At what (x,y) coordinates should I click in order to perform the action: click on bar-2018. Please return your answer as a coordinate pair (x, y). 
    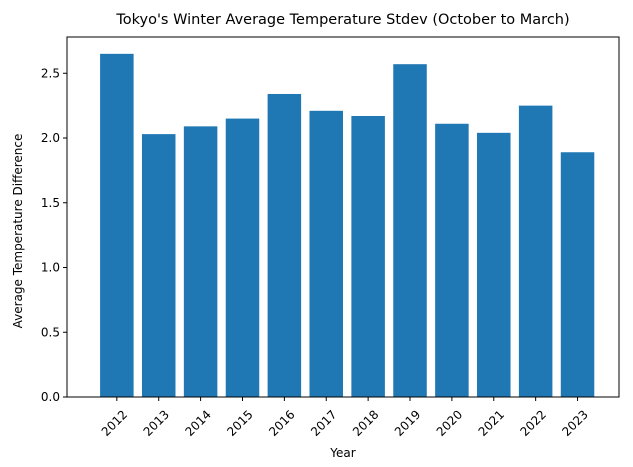
    Looking at the image, I should click on (368, 256).